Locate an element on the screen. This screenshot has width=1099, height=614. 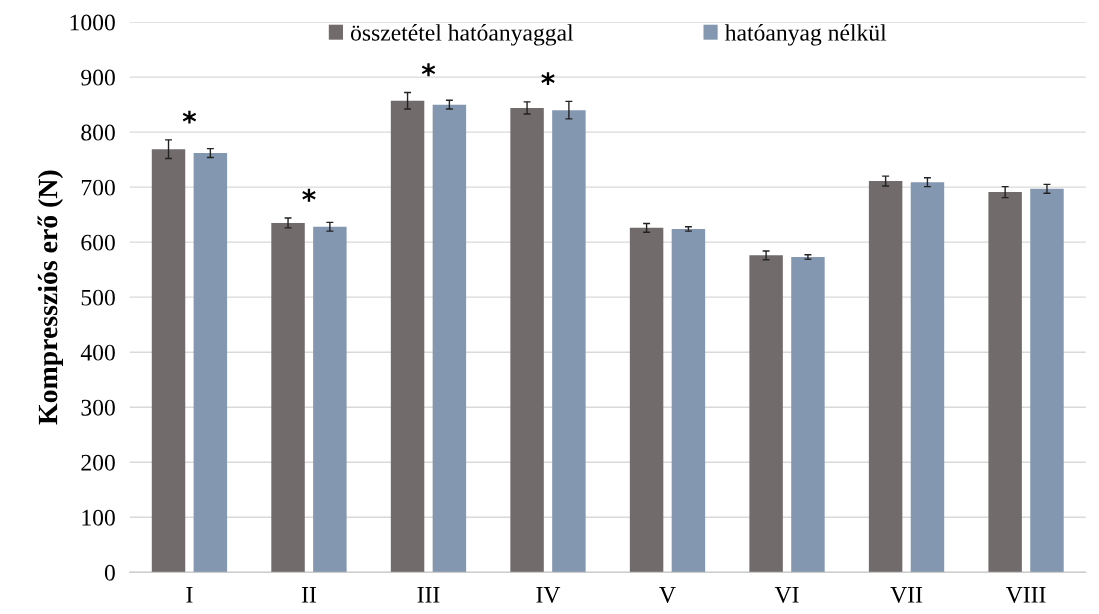
legend-label: összetétel hatóanyaggal is located at coordinates (462, 35).